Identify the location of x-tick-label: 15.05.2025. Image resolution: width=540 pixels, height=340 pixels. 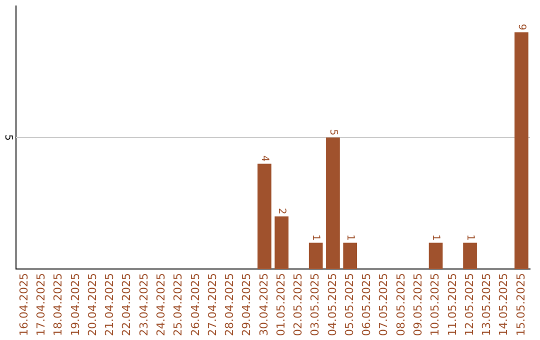
(521, 304).